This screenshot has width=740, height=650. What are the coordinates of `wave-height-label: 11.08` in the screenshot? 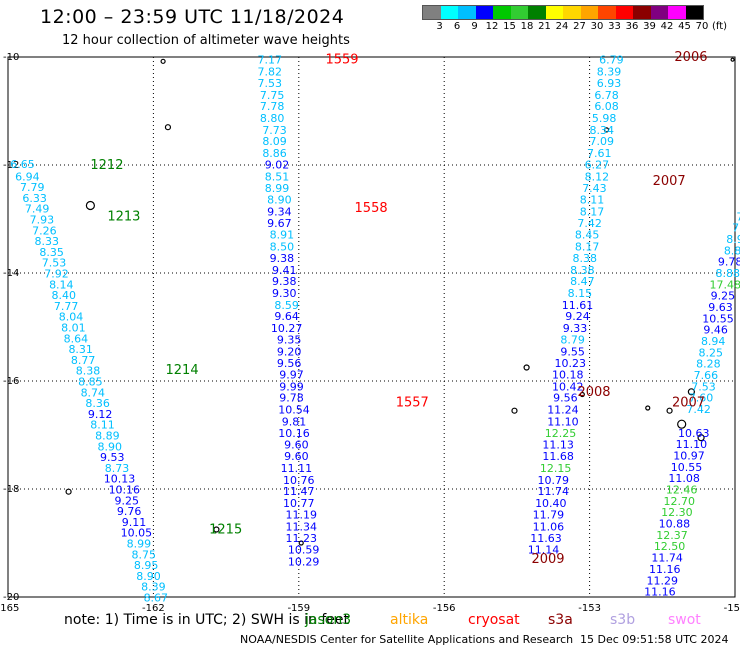 It's located at (684, 478).